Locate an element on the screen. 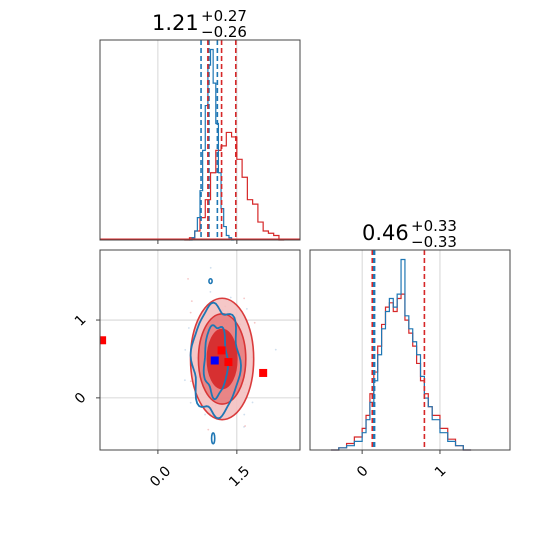  joint-y-tick-labels: 0 1 is located at coordinates (81, 359).